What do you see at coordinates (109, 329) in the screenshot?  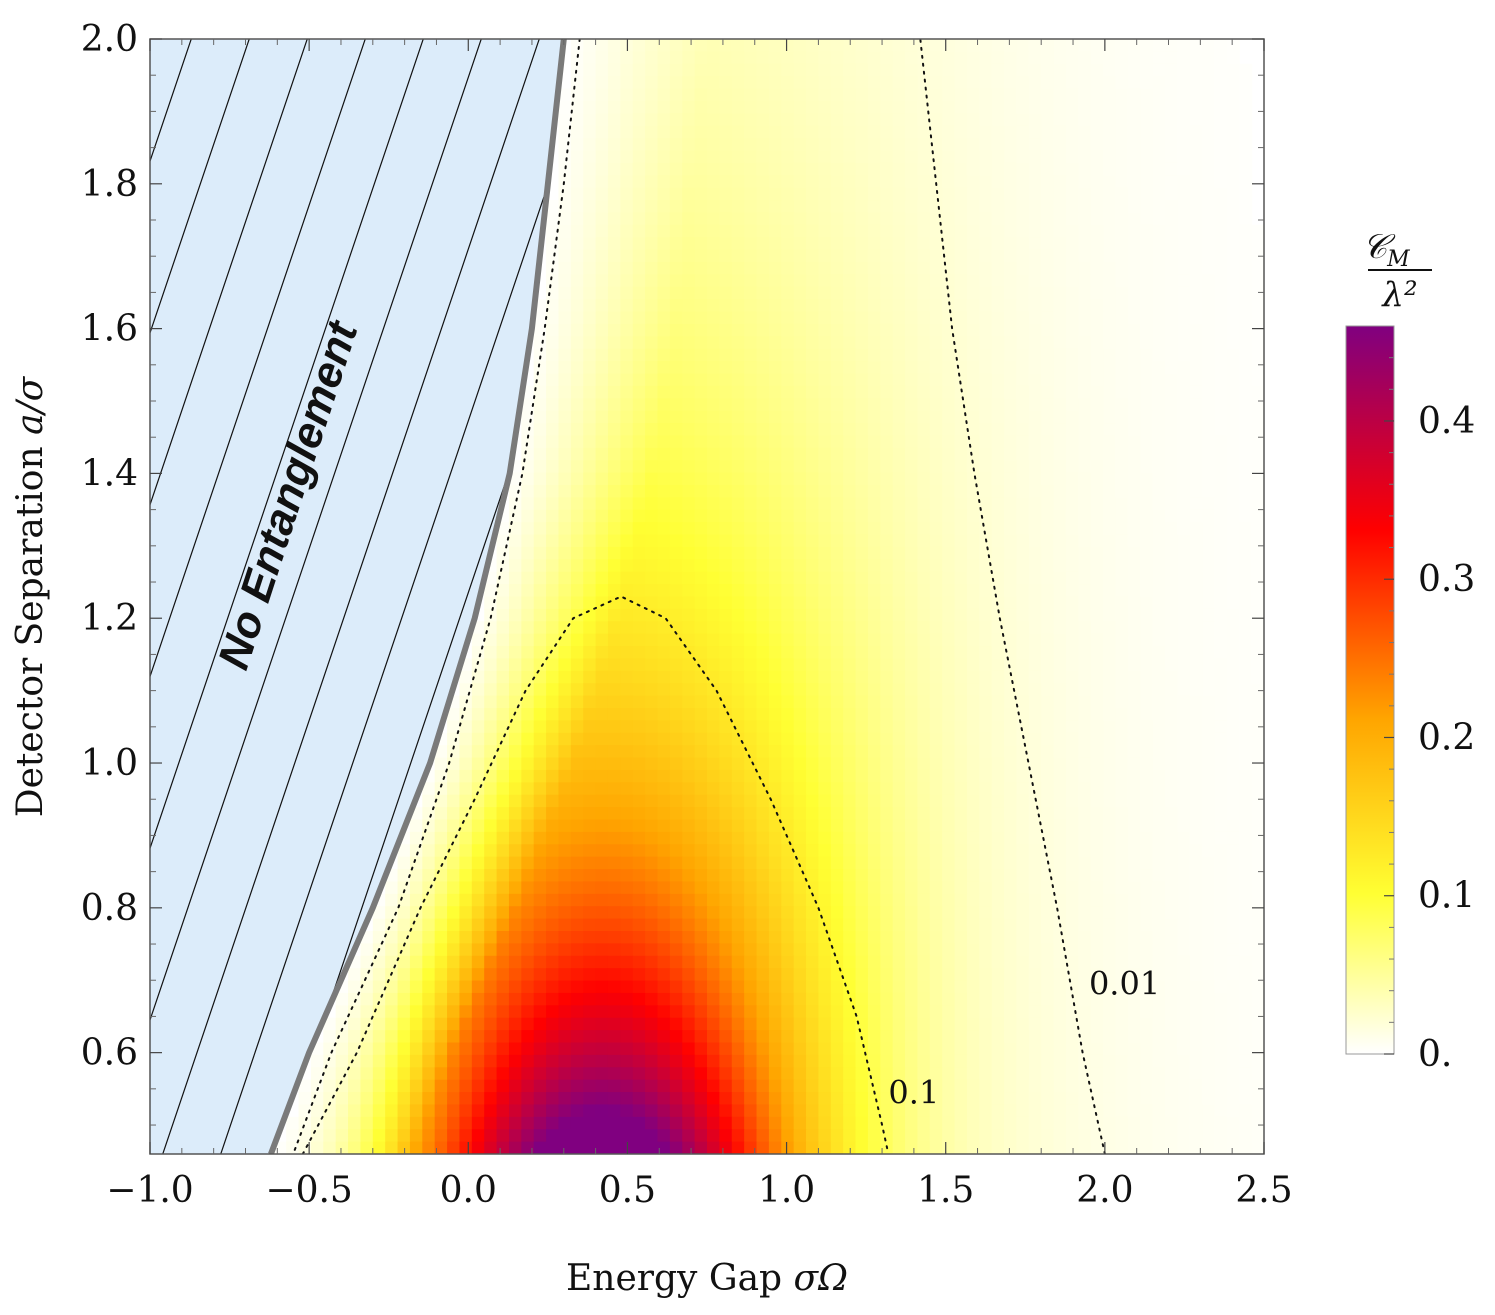 I see `y-tick-label: 1.6` at bounding box center [109, 329].